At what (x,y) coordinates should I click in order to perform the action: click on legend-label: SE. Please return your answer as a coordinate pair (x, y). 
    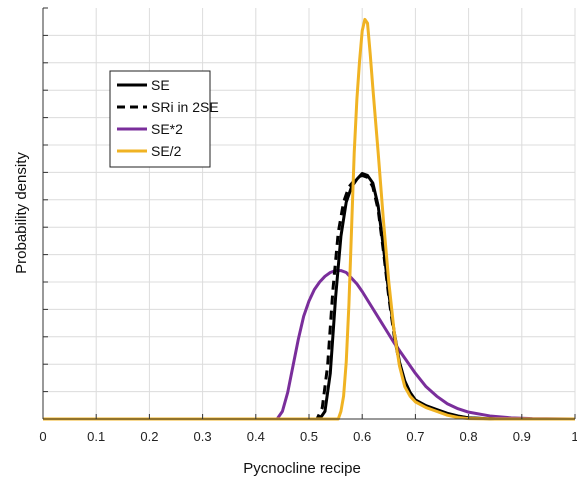
    Looking at the image, I should click on (160, 85).